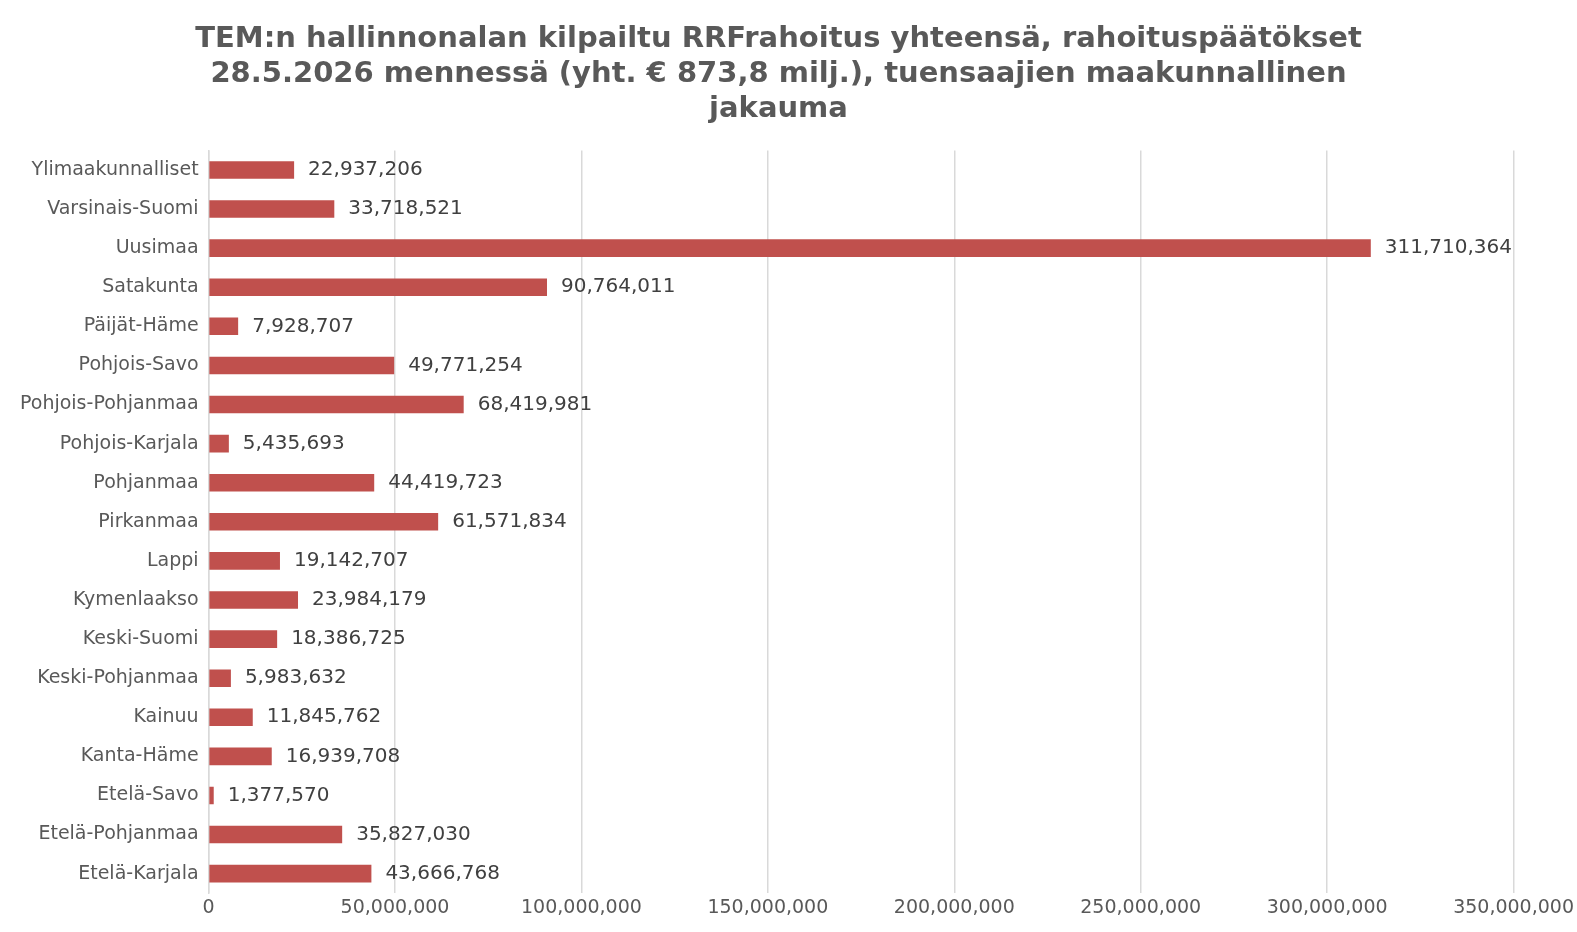 The width and height of the screenshot is (1577, 932). Describe the element at coordinates (324, 715) in the screenshot. I see `data-label: 11,845,762` at that location.